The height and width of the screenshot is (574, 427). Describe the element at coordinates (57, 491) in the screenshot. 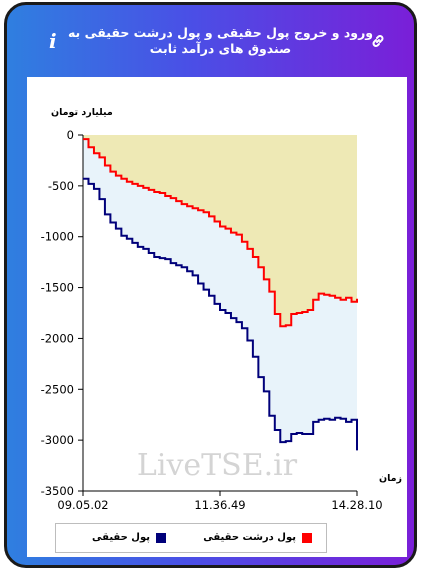

I see `y-tick-label: -3500` at that location.